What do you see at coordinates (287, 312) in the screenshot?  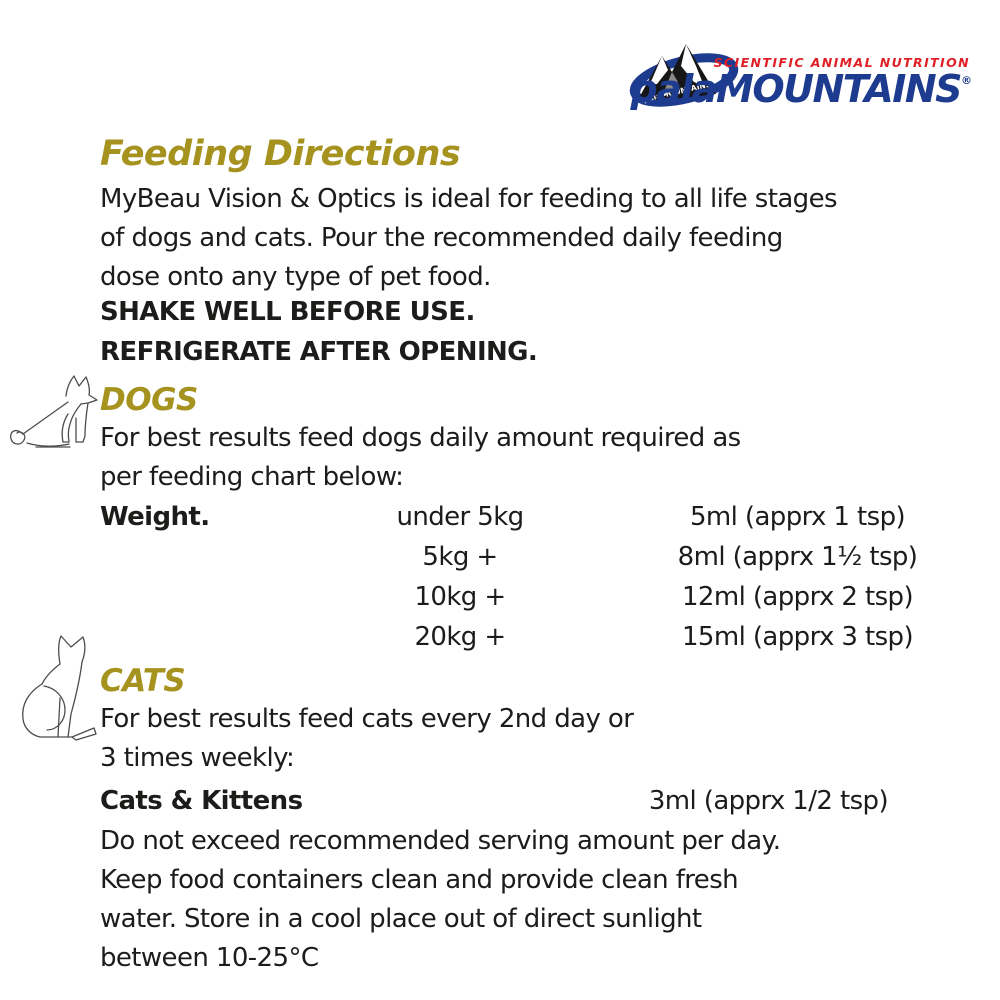 I see `shake-well-line: SHAKE WELL BEFORE USE.` at bounding box center [287, 312].